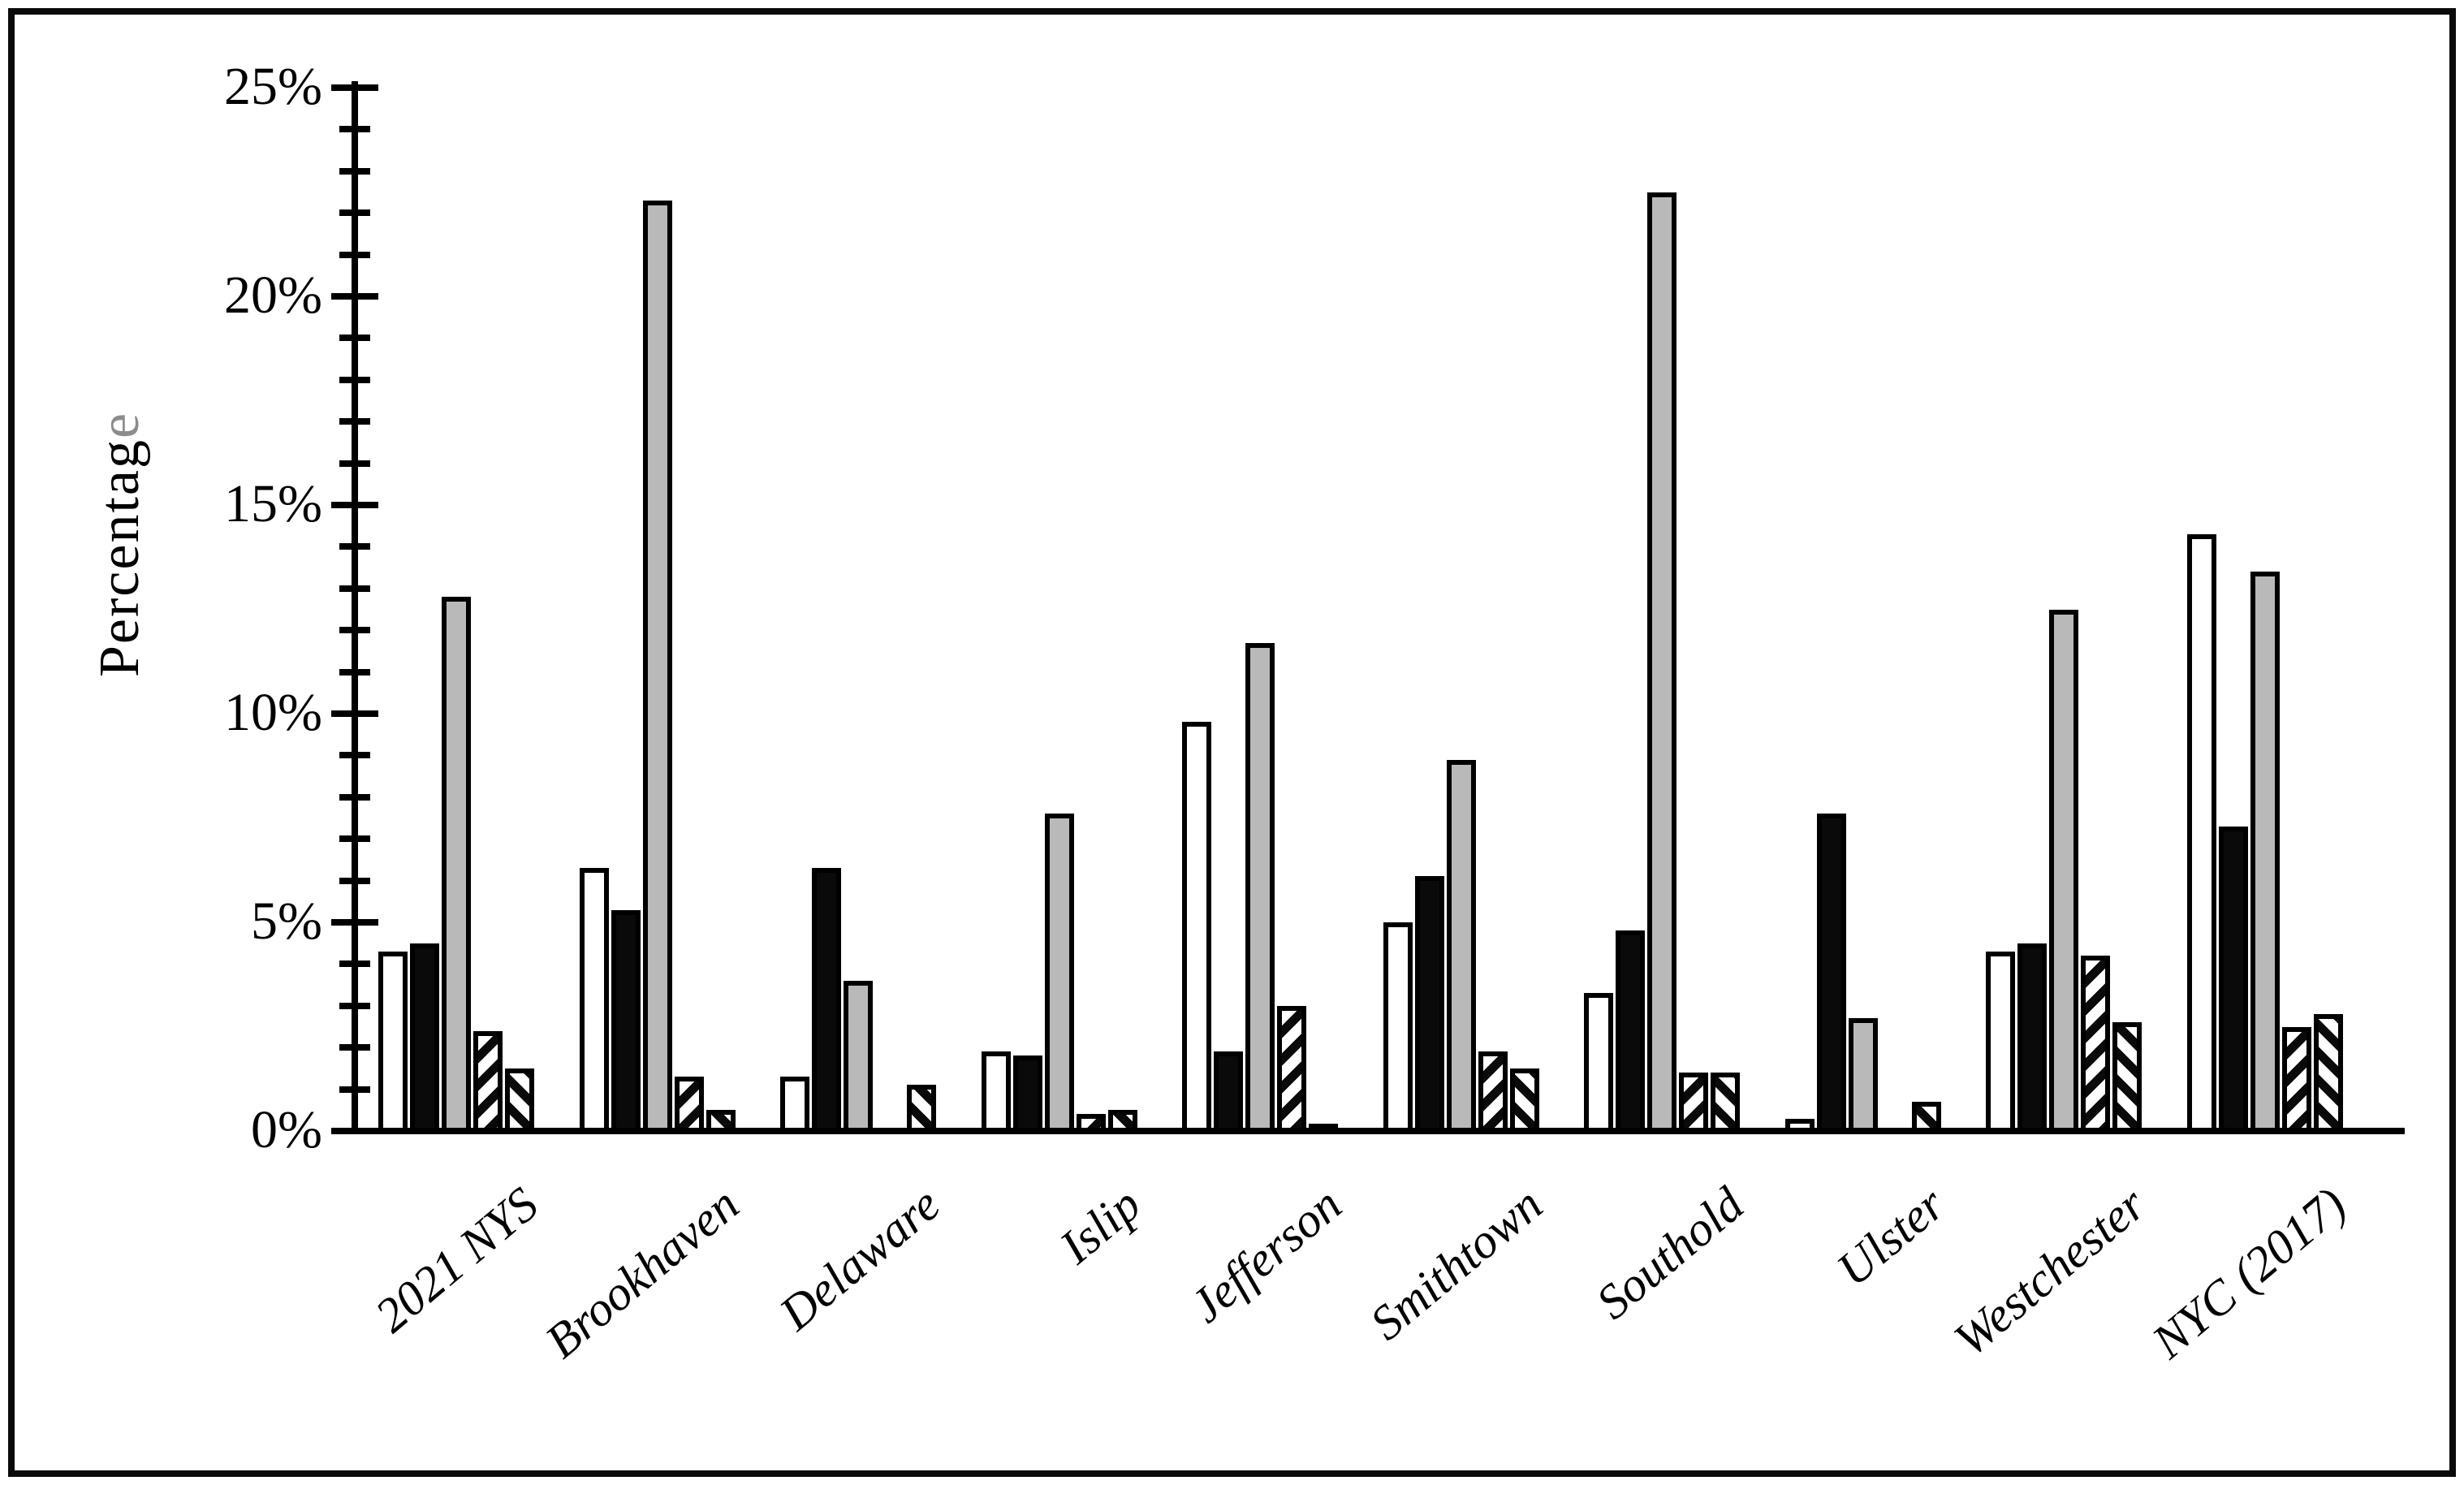 Image resolution: width=2464 pixels, height=1485 pixels. What do you see at coordinates (1831, 974) in the screenshot?
I see `bar-series-2-black-ulster` at bounding box center [1831, 974].